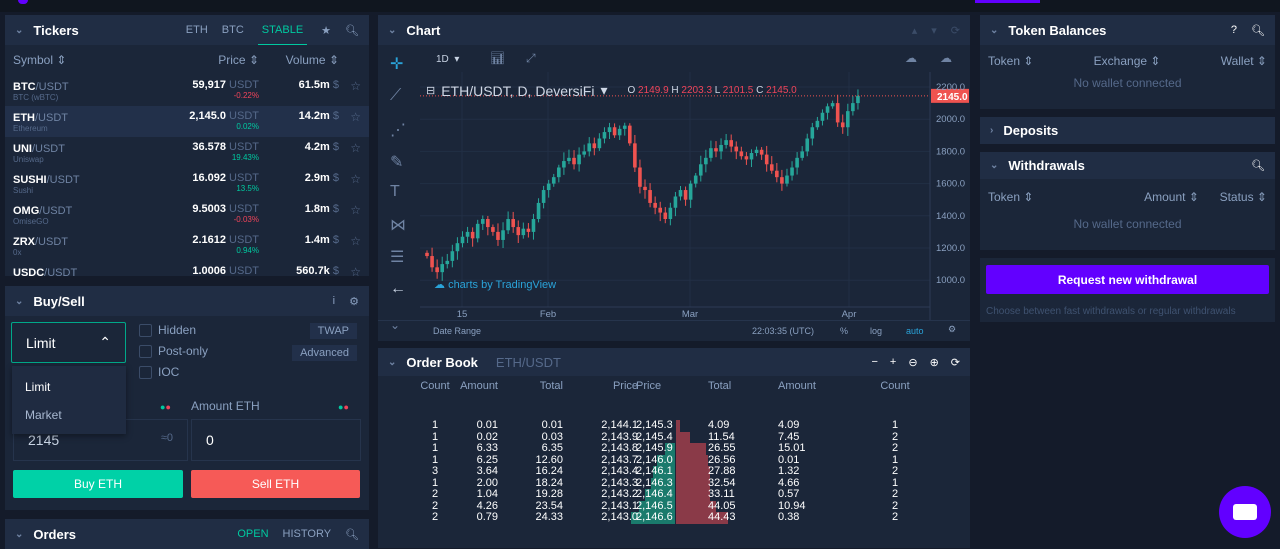 This screenshot has width=1280, height=549. I want to click on chart-symbol: ETH/USDT, D, DeversiFi, so click(518, 90).